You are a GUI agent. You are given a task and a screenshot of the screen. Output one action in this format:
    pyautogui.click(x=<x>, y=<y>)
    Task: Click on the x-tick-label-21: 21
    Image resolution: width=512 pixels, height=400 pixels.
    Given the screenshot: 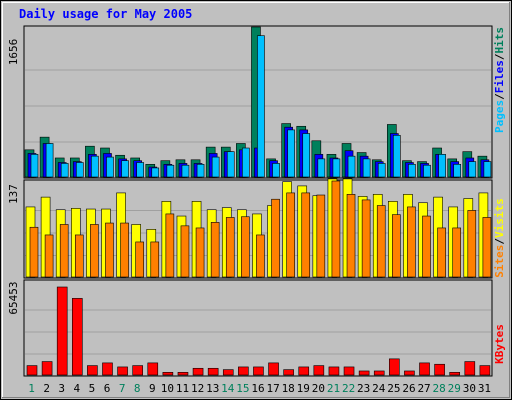 What is the action you would take?
    pyautogui.click(x=333, y=388)
    